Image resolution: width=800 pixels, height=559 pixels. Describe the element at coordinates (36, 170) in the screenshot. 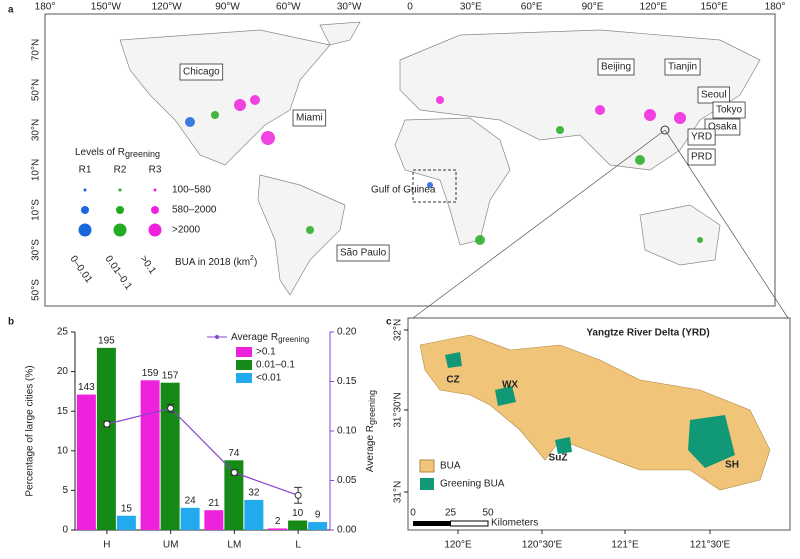

I see `lat-tick-label: 10°N` at that location.